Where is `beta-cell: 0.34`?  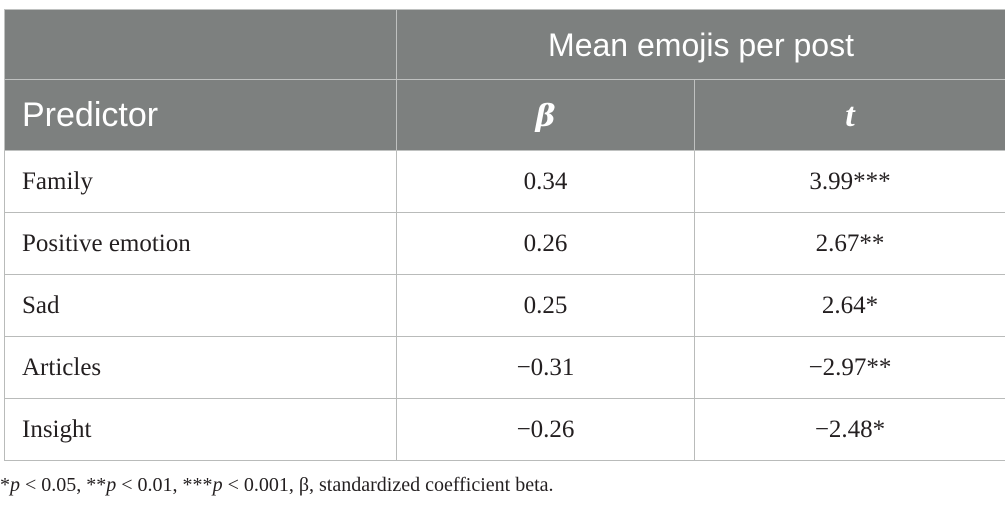
beta-cell: 0.34 is located at coordinates (545, 181).